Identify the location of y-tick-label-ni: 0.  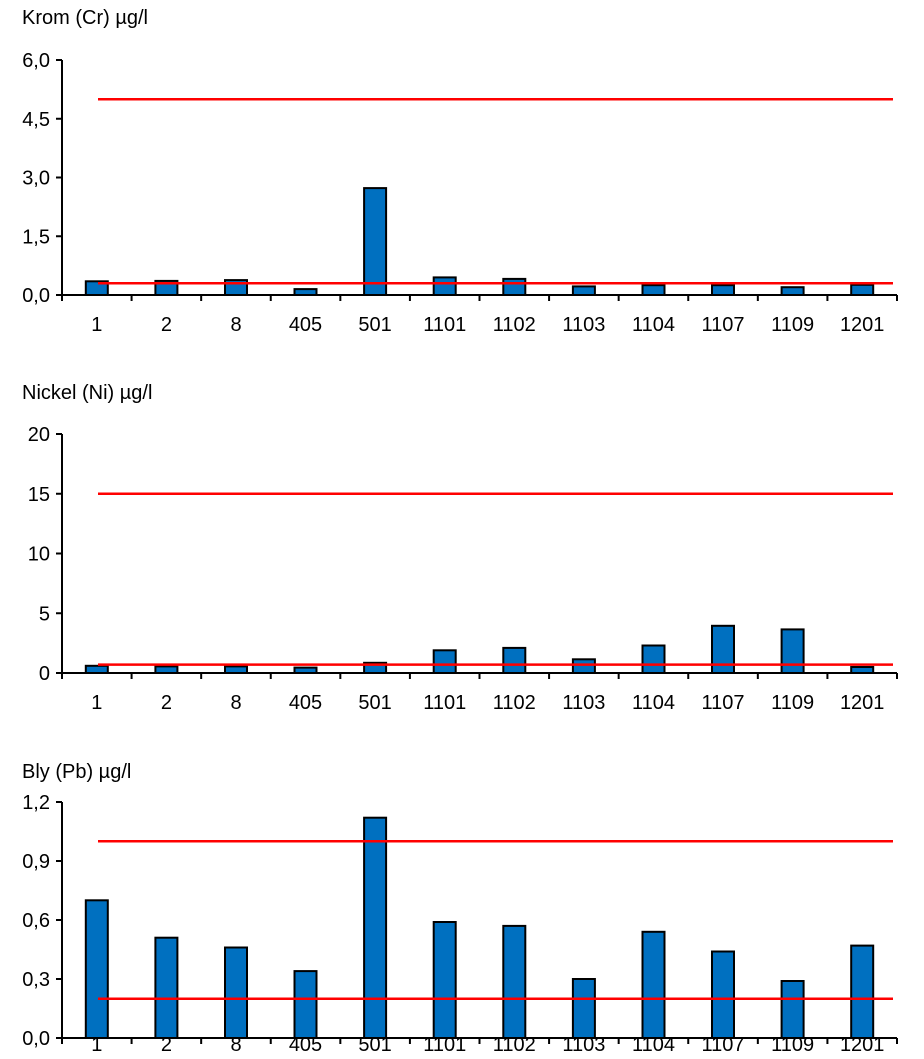
(44, 674).